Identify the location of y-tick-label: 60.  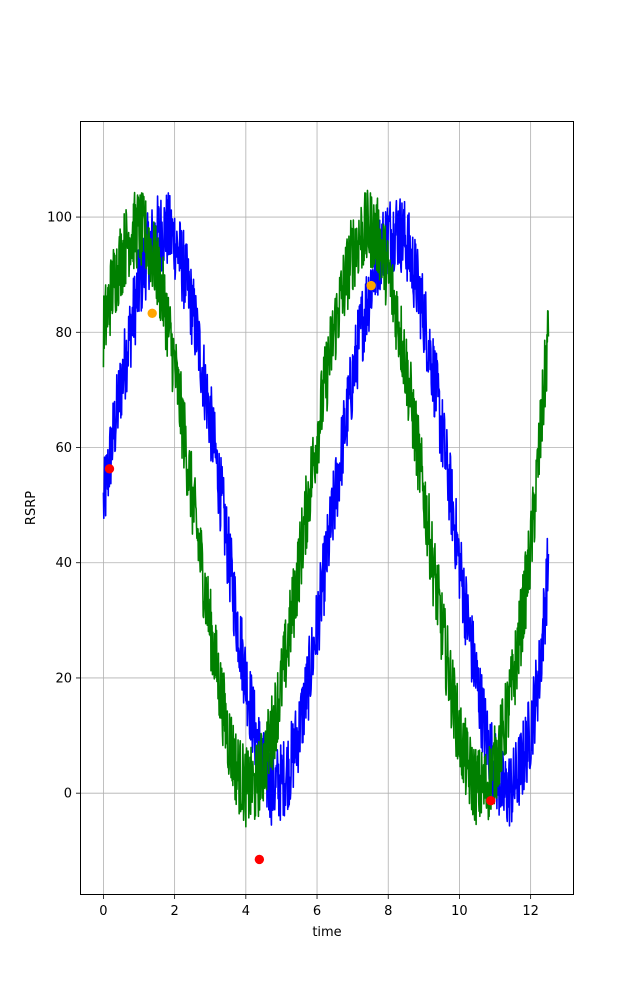
(63, 448).